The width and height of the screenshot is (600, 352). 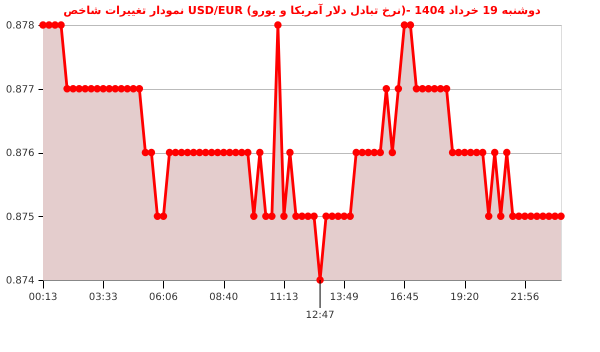 What do you see at coordinates (20, 153) in the screenshot?
I see `y-tick-label: 0.876` at bounding box center [20, 153].